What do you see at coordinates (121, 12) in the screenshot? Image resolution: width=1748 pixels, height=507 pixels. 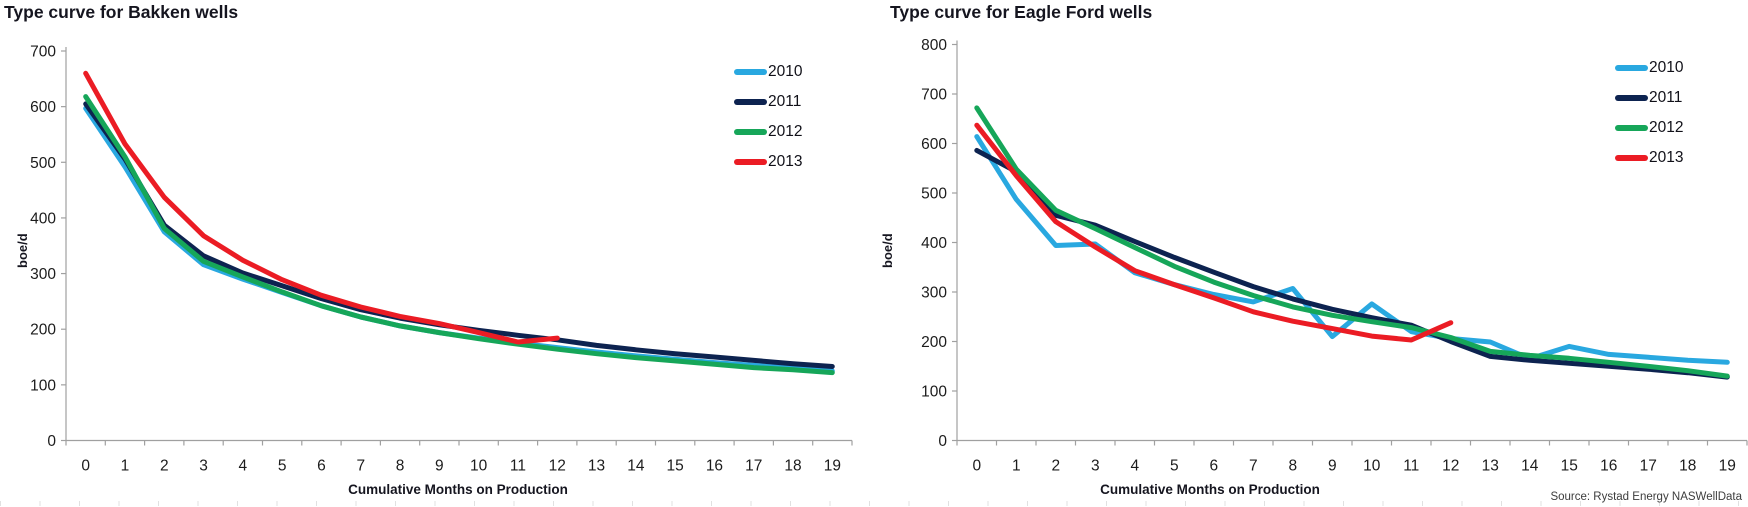 I see `bakken-chart-title: Type curve for Bakken wells` at bounding box center [121, 12].